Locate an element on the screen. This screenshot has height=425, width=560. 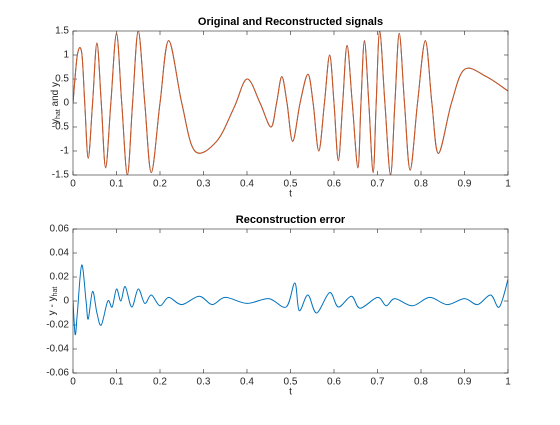
y-tick-label: -0.5 is located at coordinates (61, 127).